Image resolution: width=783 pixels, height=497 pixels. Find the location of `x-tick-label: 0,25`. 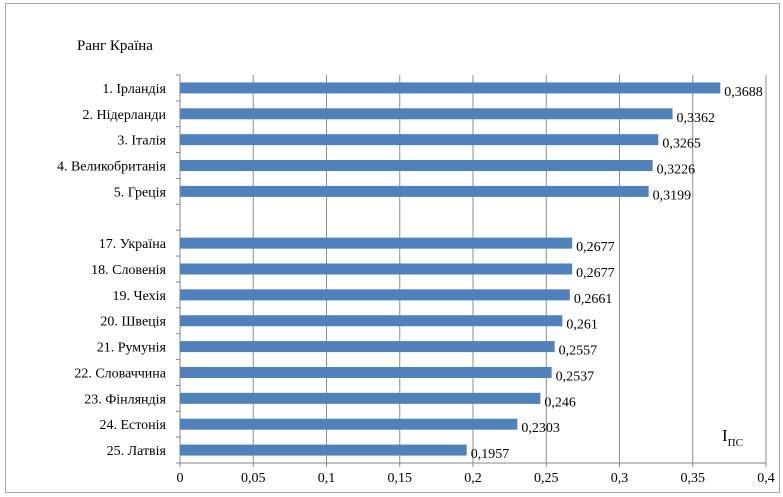

x-tick-label: 0,25 is located at coordinates (546, 478).